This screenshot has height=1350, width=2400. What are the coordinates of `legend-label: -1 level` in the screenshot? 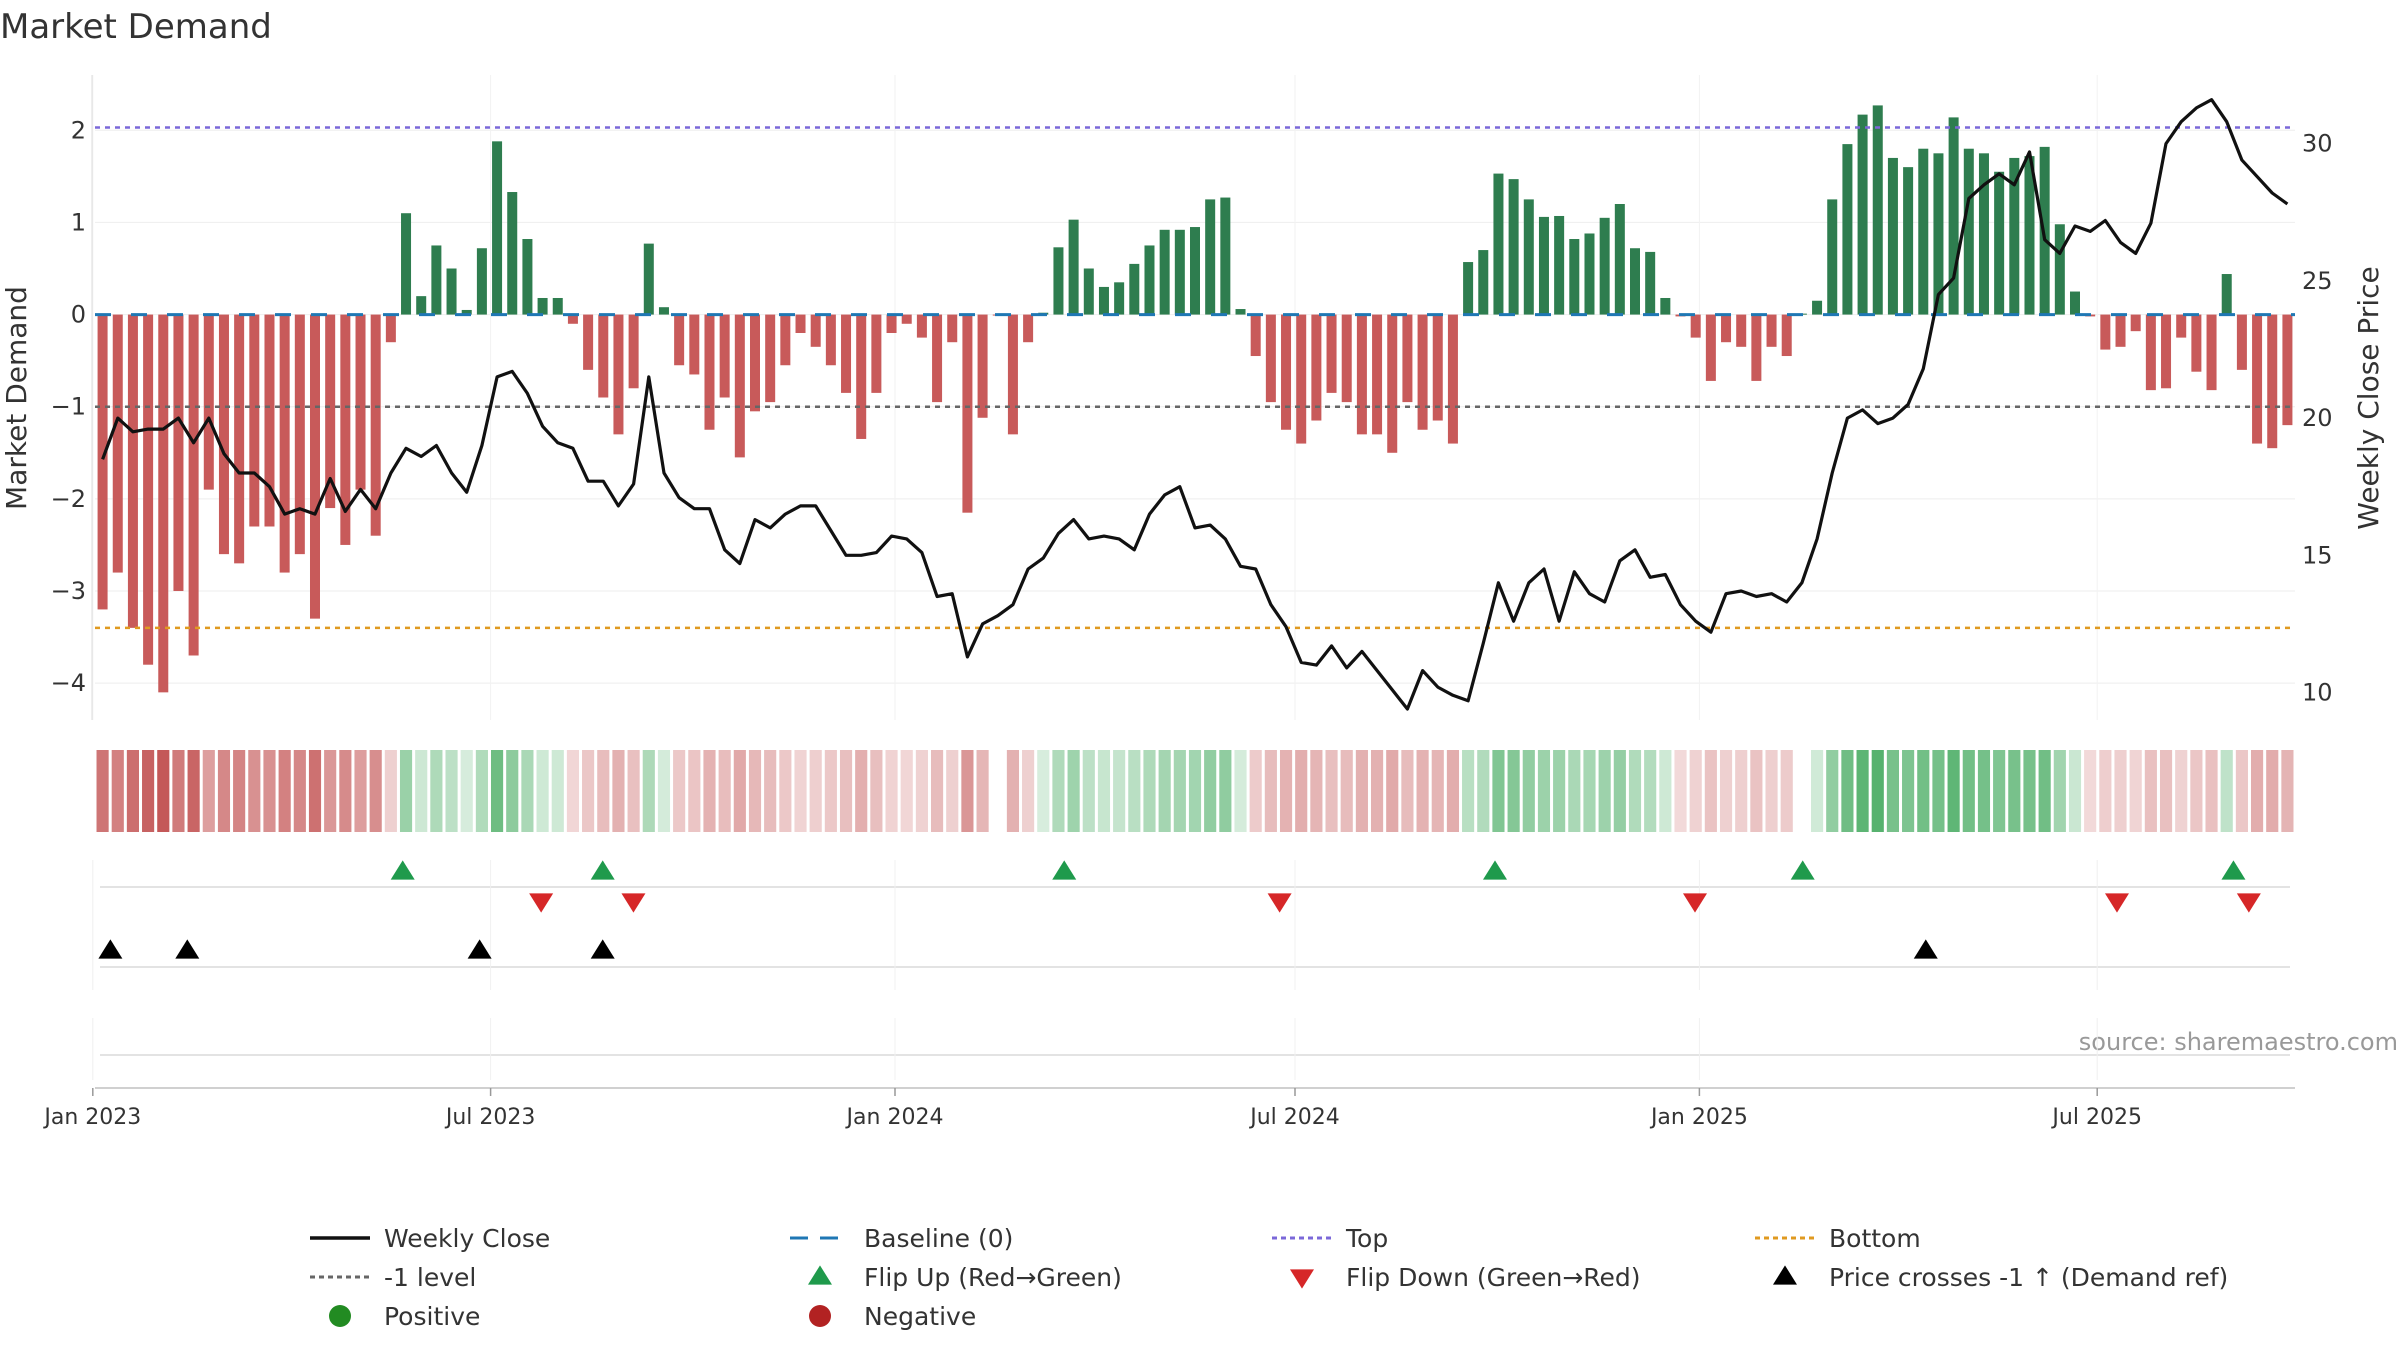 It's located at (430, 1277).